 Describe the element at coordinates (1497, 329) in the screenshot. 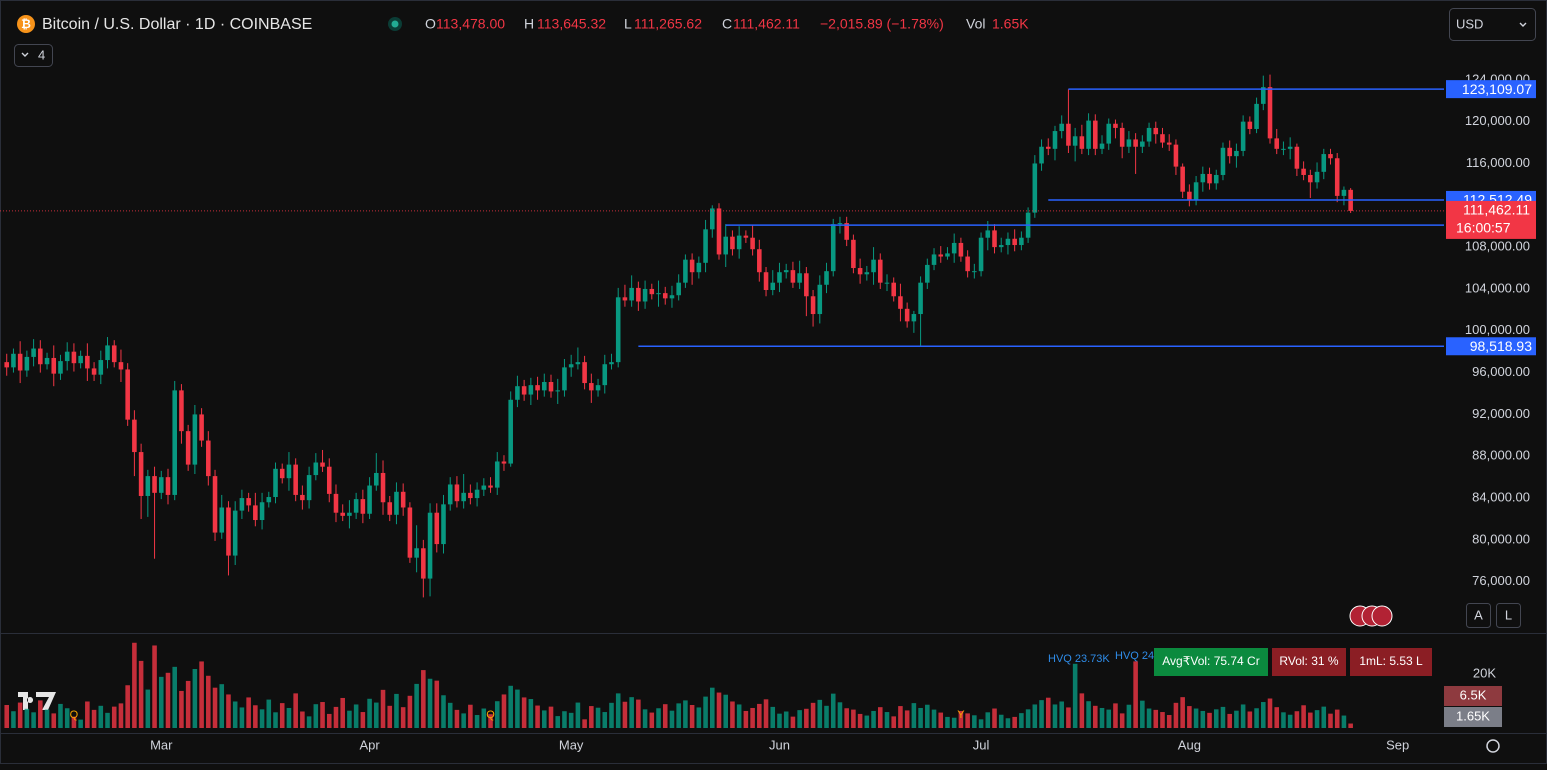

I see `y-tick-label: 100,000.00` at that location.